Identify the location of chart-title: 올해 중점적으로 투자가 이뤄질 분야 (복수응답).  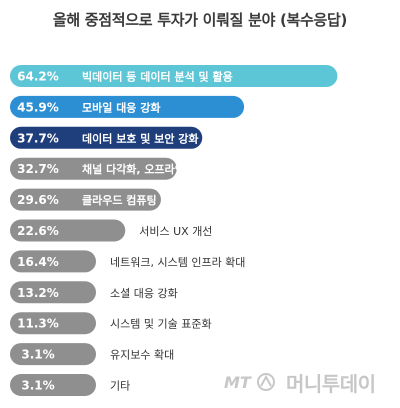
(200, 20).